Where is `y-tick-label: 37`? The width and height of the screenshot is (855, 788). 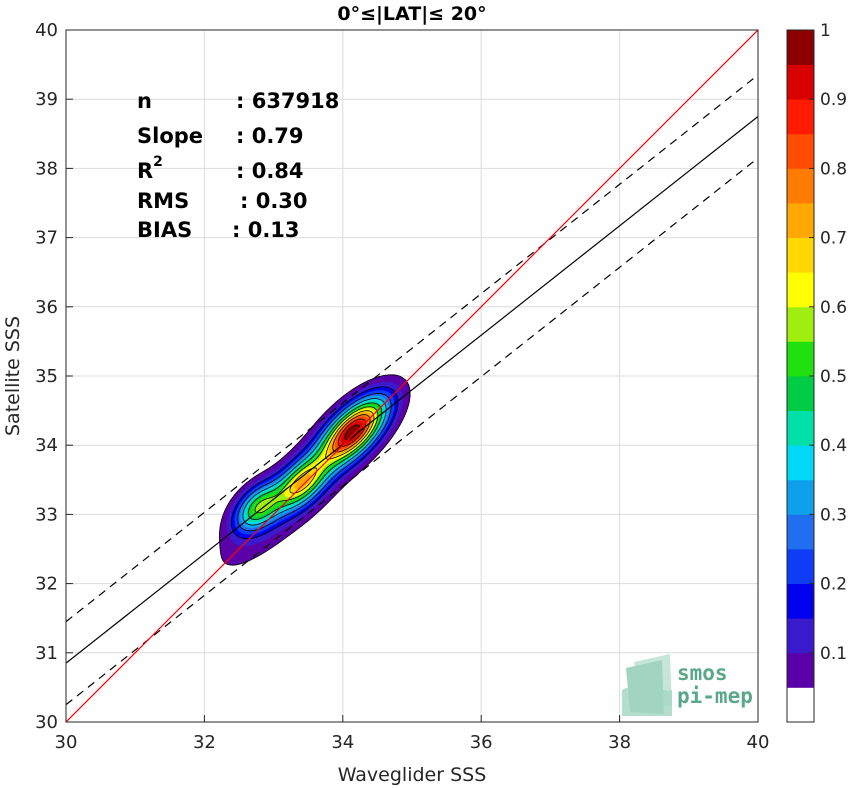 y-tick-label: 37 is located at coordinates (46, 238).